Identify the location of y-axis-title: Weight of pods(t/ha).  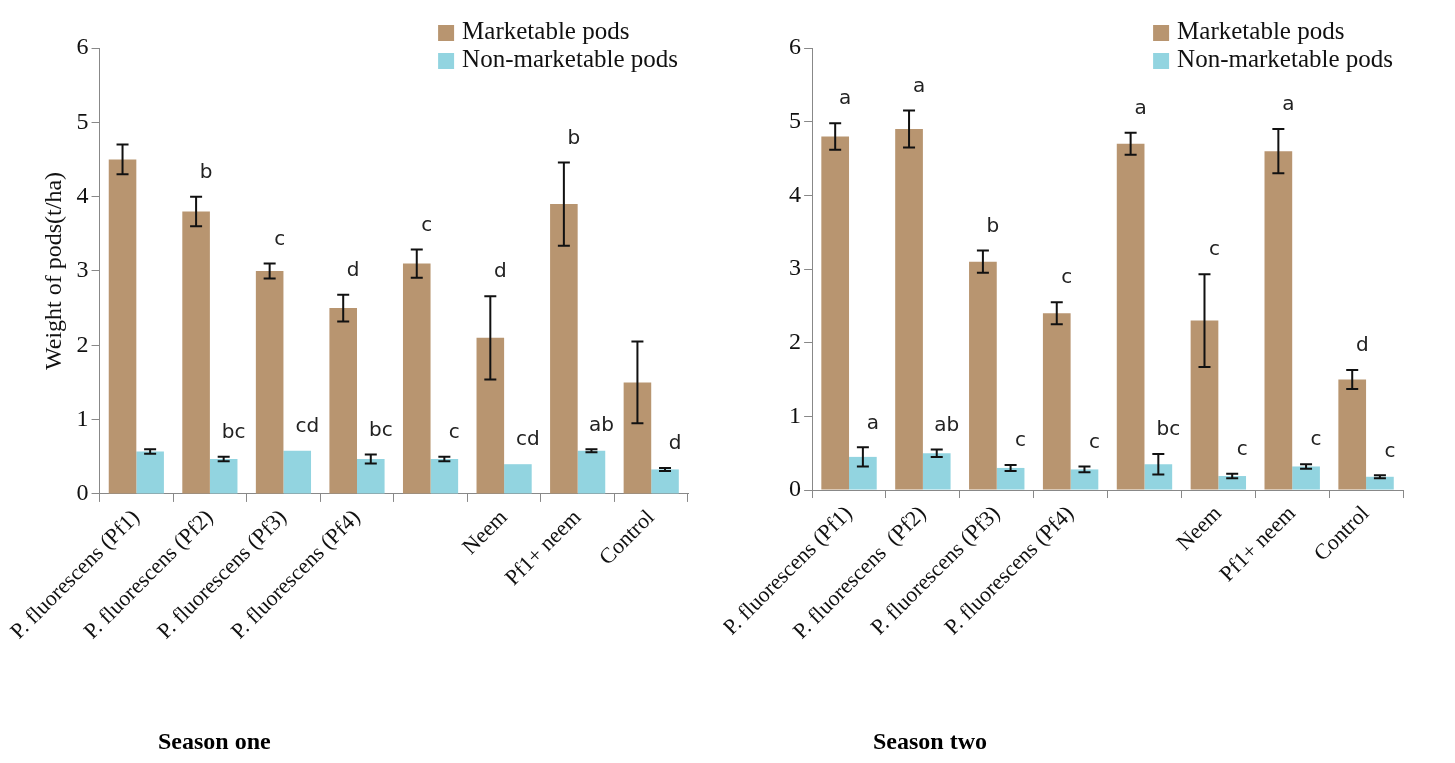
(53, 270).